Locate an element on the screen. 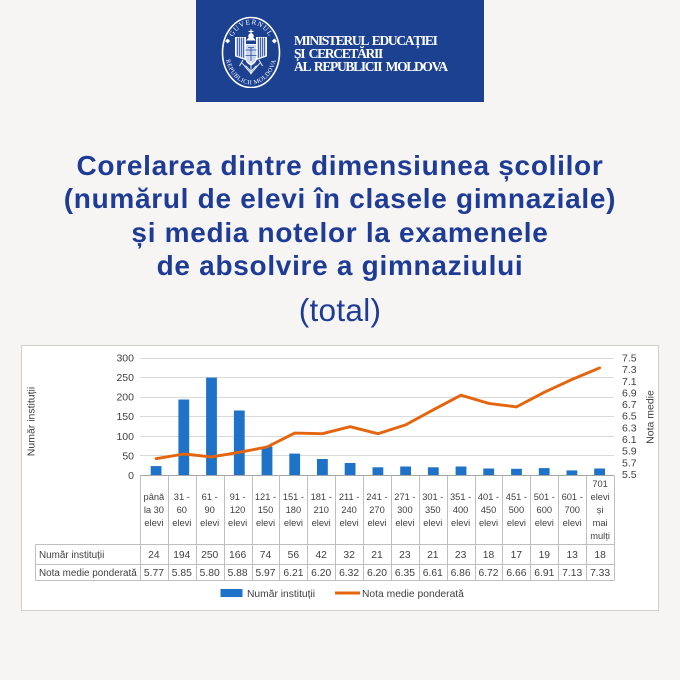 This screenshot has width=680, height=680. svg-text: 351 - is located at coordinates (460, 497).